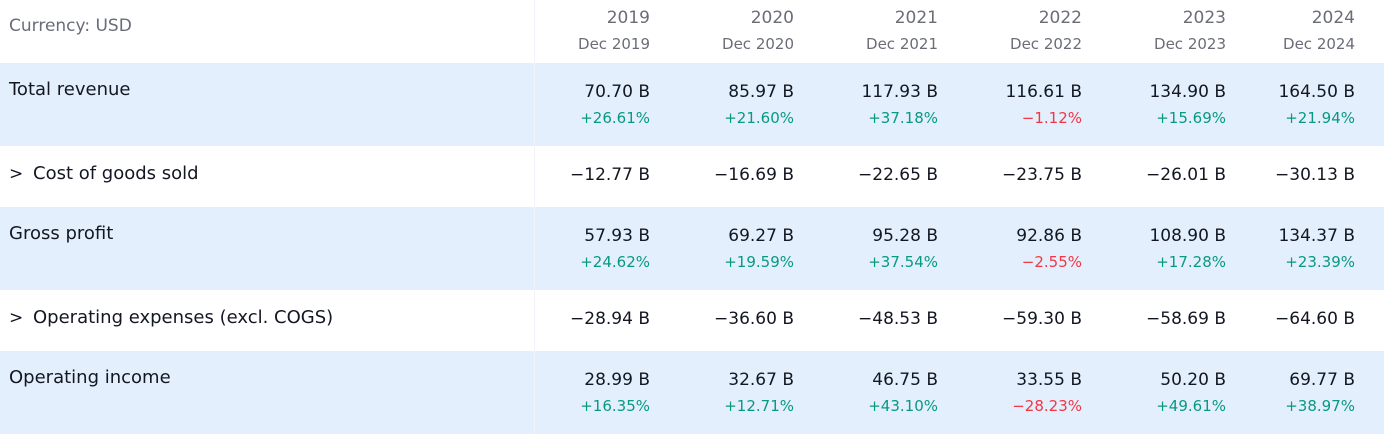 The height and width of the screenshot is (434, 1384). What do you see at coordinates (751, 392) in the screenshot?
I see `cell: 32.67 B +12.71%` at bounding box center [751, 392].